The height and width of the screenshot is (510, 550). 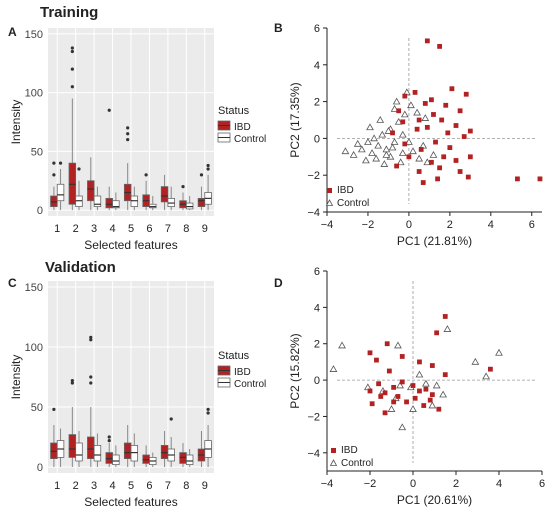 What do you see at coordinates (434, 241) in the screenshot?
I see `x-axis-label: PC1 (21.81%)` at bounding box center [434, 241].